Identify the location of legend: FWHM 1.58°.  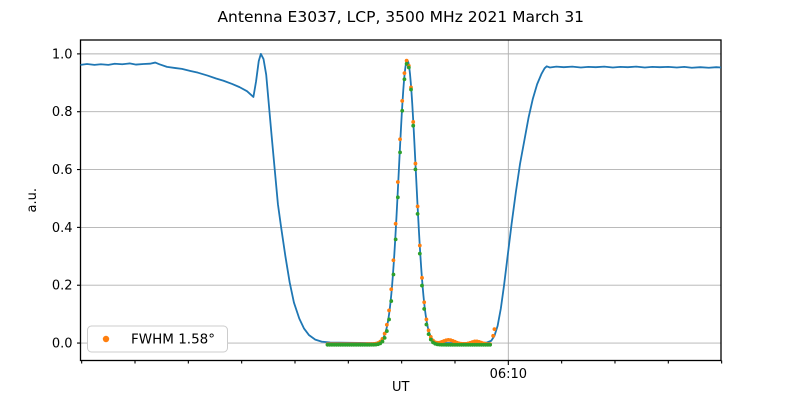
(157, 339).